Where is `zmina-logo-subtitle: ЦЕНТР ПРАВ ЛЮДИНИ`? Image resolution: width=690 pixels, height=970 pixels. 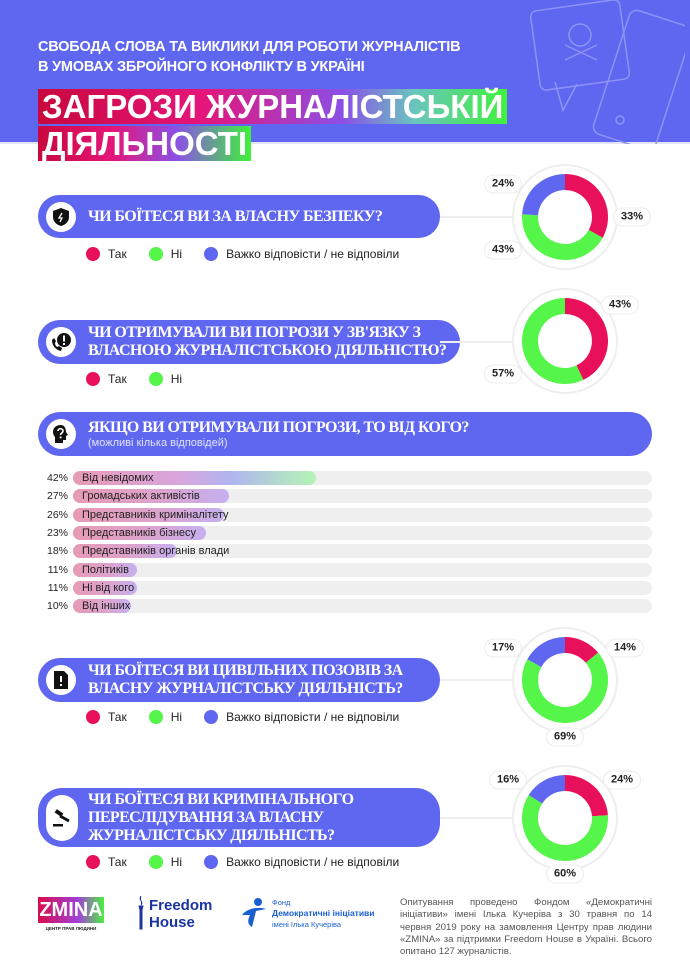 zmina-logo-subtitle: ЦЕНТР ПРАВ ЛЮДИНИ is located at coordinates (71, 928).